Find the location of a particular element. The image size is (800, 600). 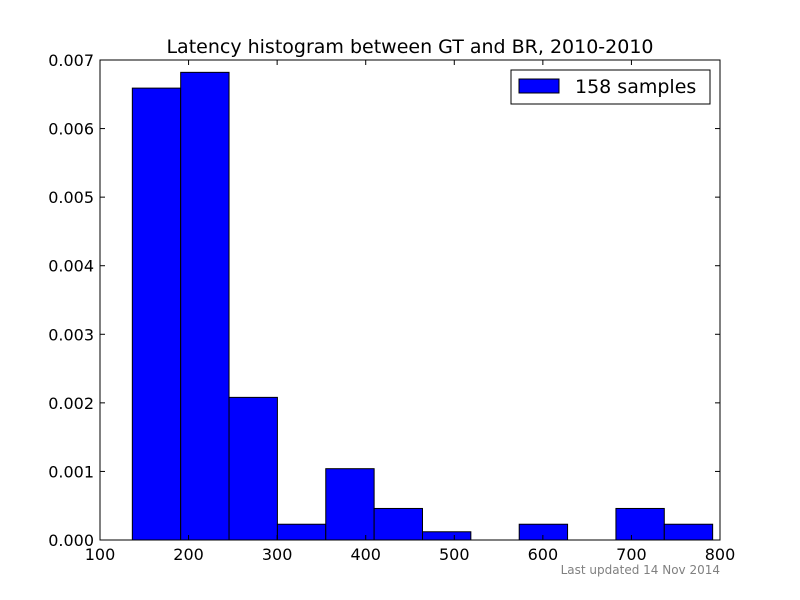

legend: 158 samples is located at coordinates (610, 87).